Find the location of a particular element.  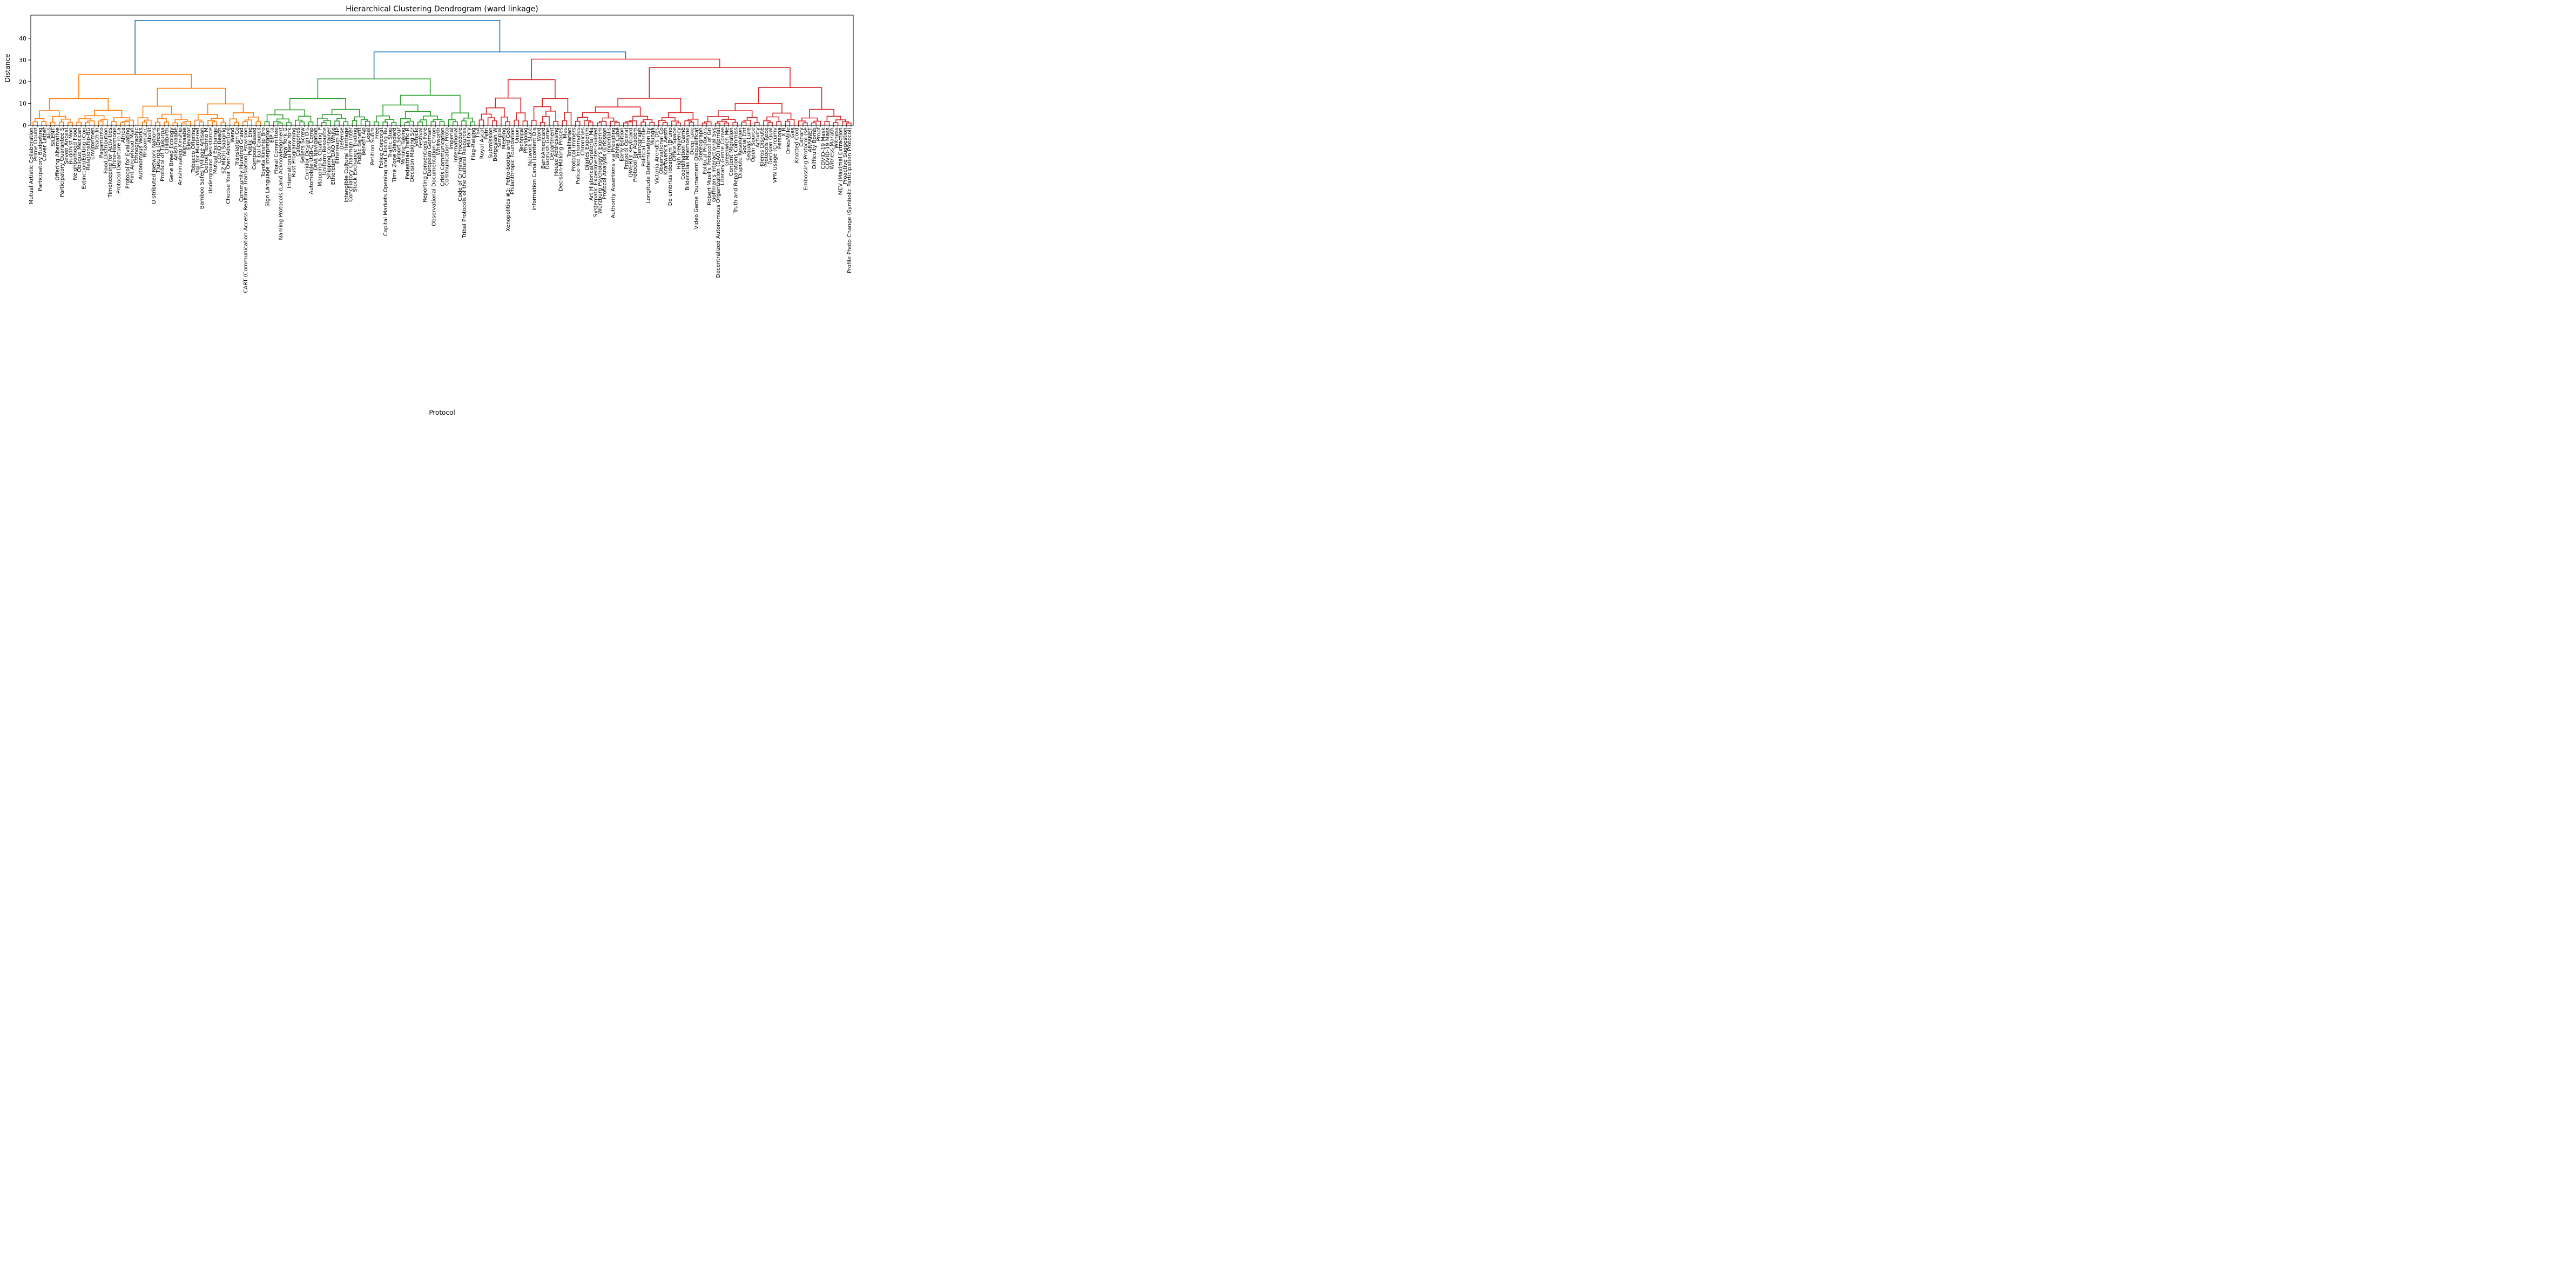

x-tick-label: Early Edition is located at coordinates (622, 144).